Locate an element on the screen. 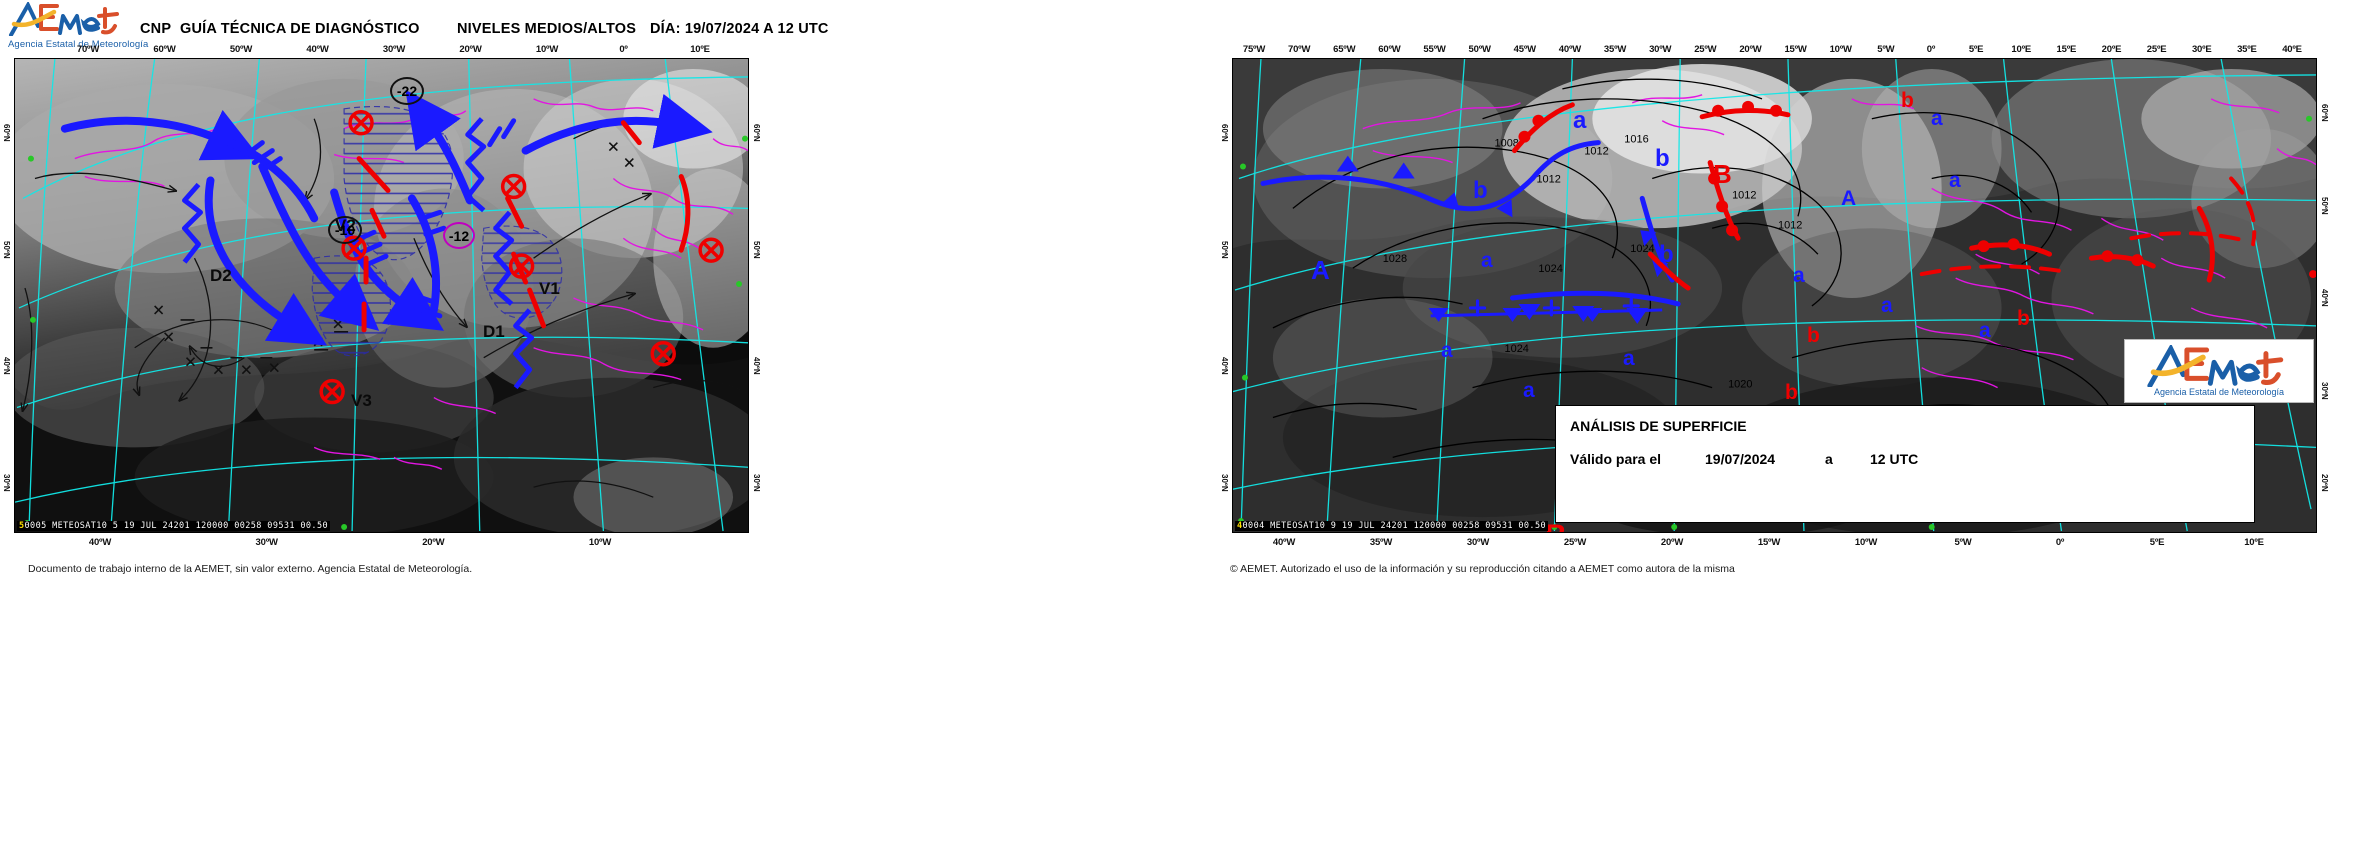 The height and width of the screenshot is (864, 2354). low-centre-b-1: b is located at coordinates (1480, 190).